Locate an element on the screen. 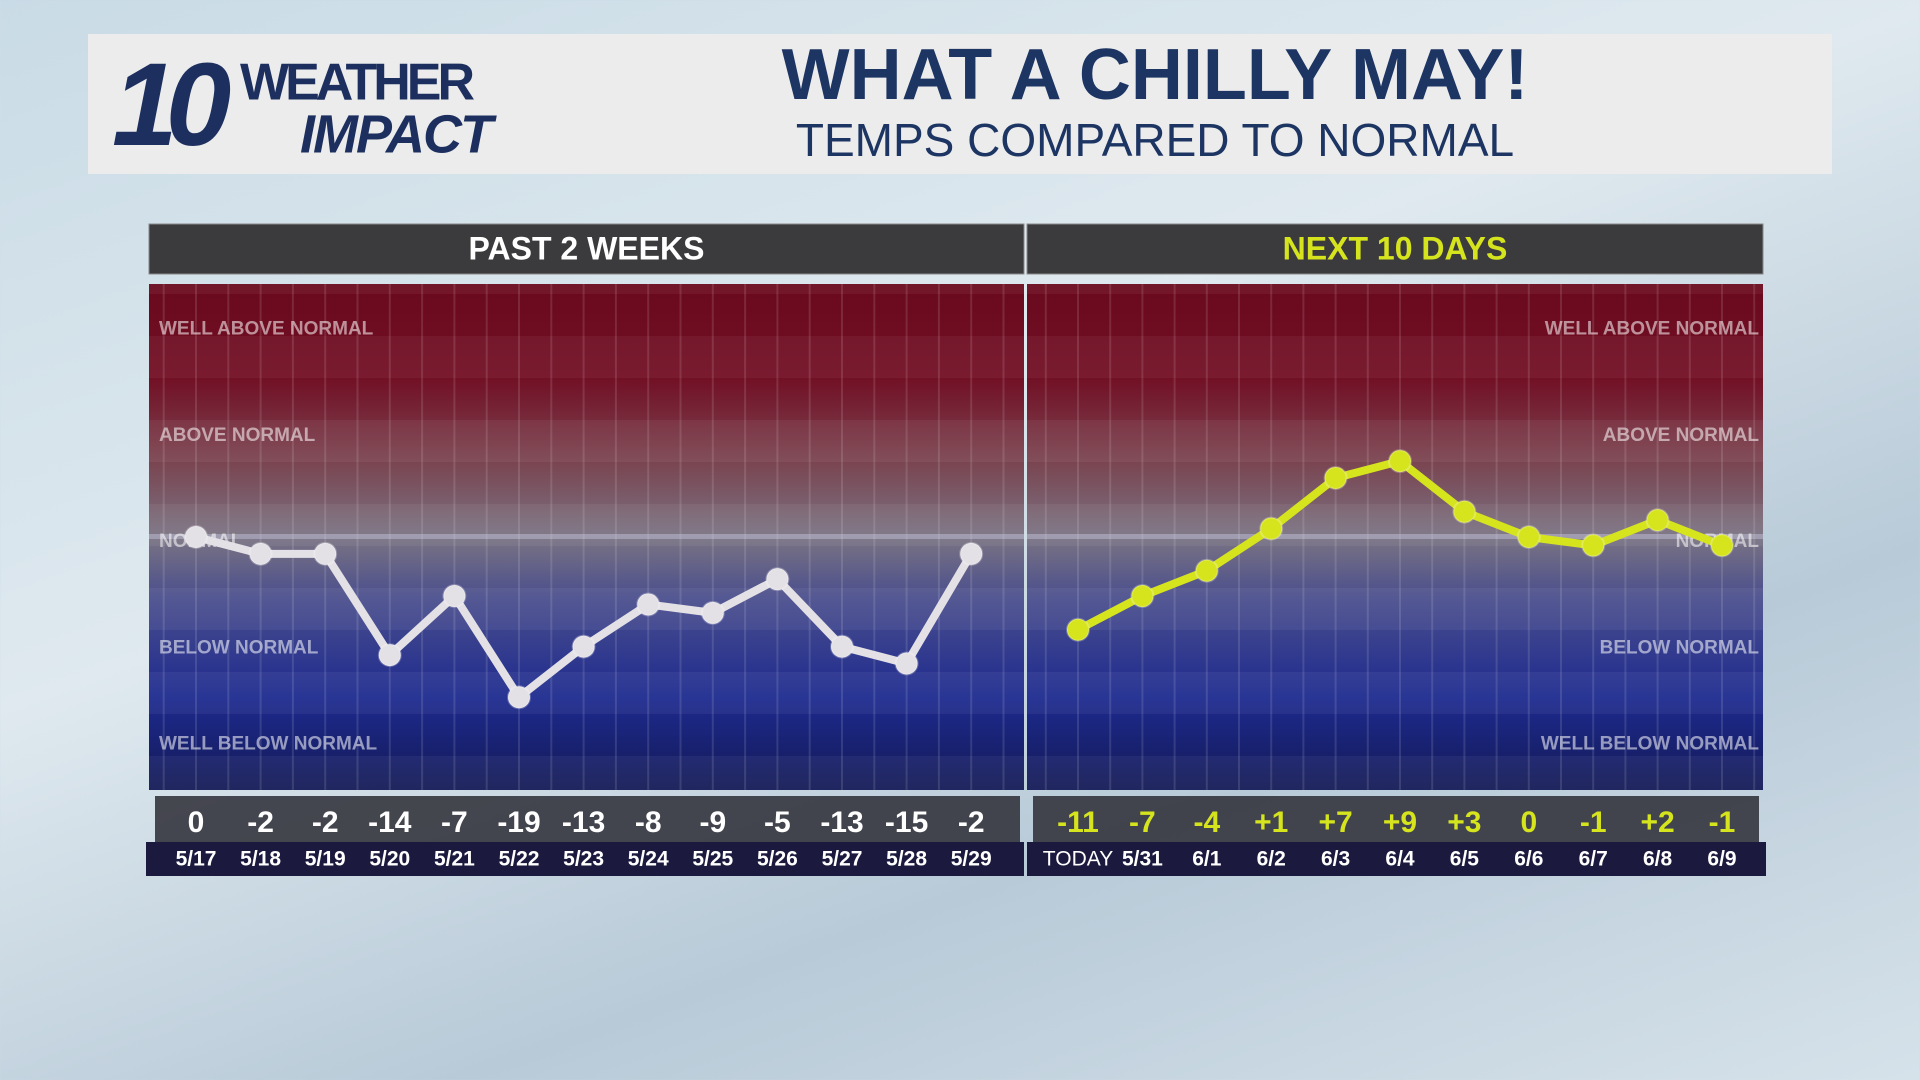  panel-title: NEXT 10 DAYS is located at coordinates (1395, 248).